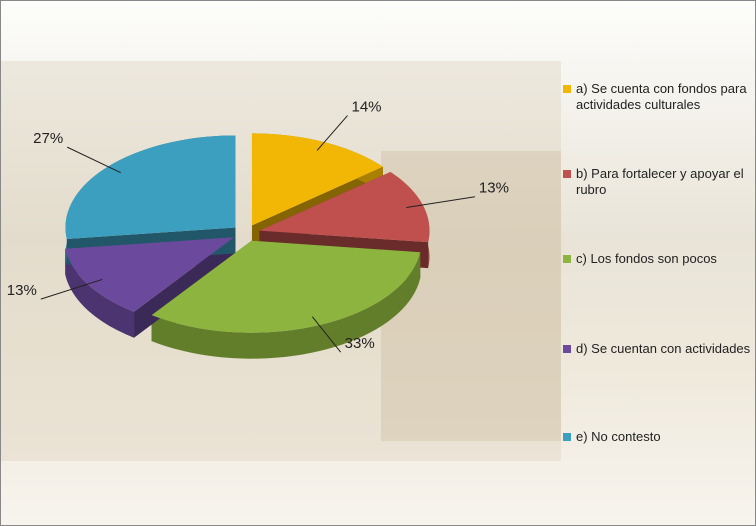 The width and height of the screenshot is (756, 526). What do you see at coordinates (48, 138) in the screenshot?
I see `data-label: 27%` at bounding box center [48, 138].